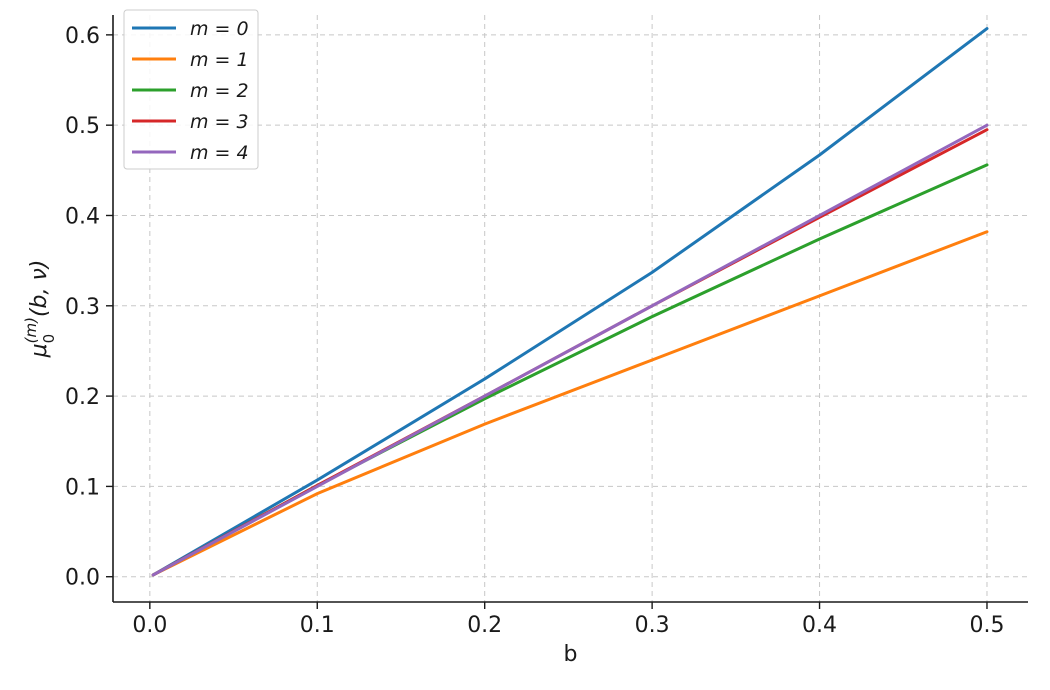  Describe the element at coordinates (82, 397) in the screenshot. I see `y-tick-label: 0.2` at that location.